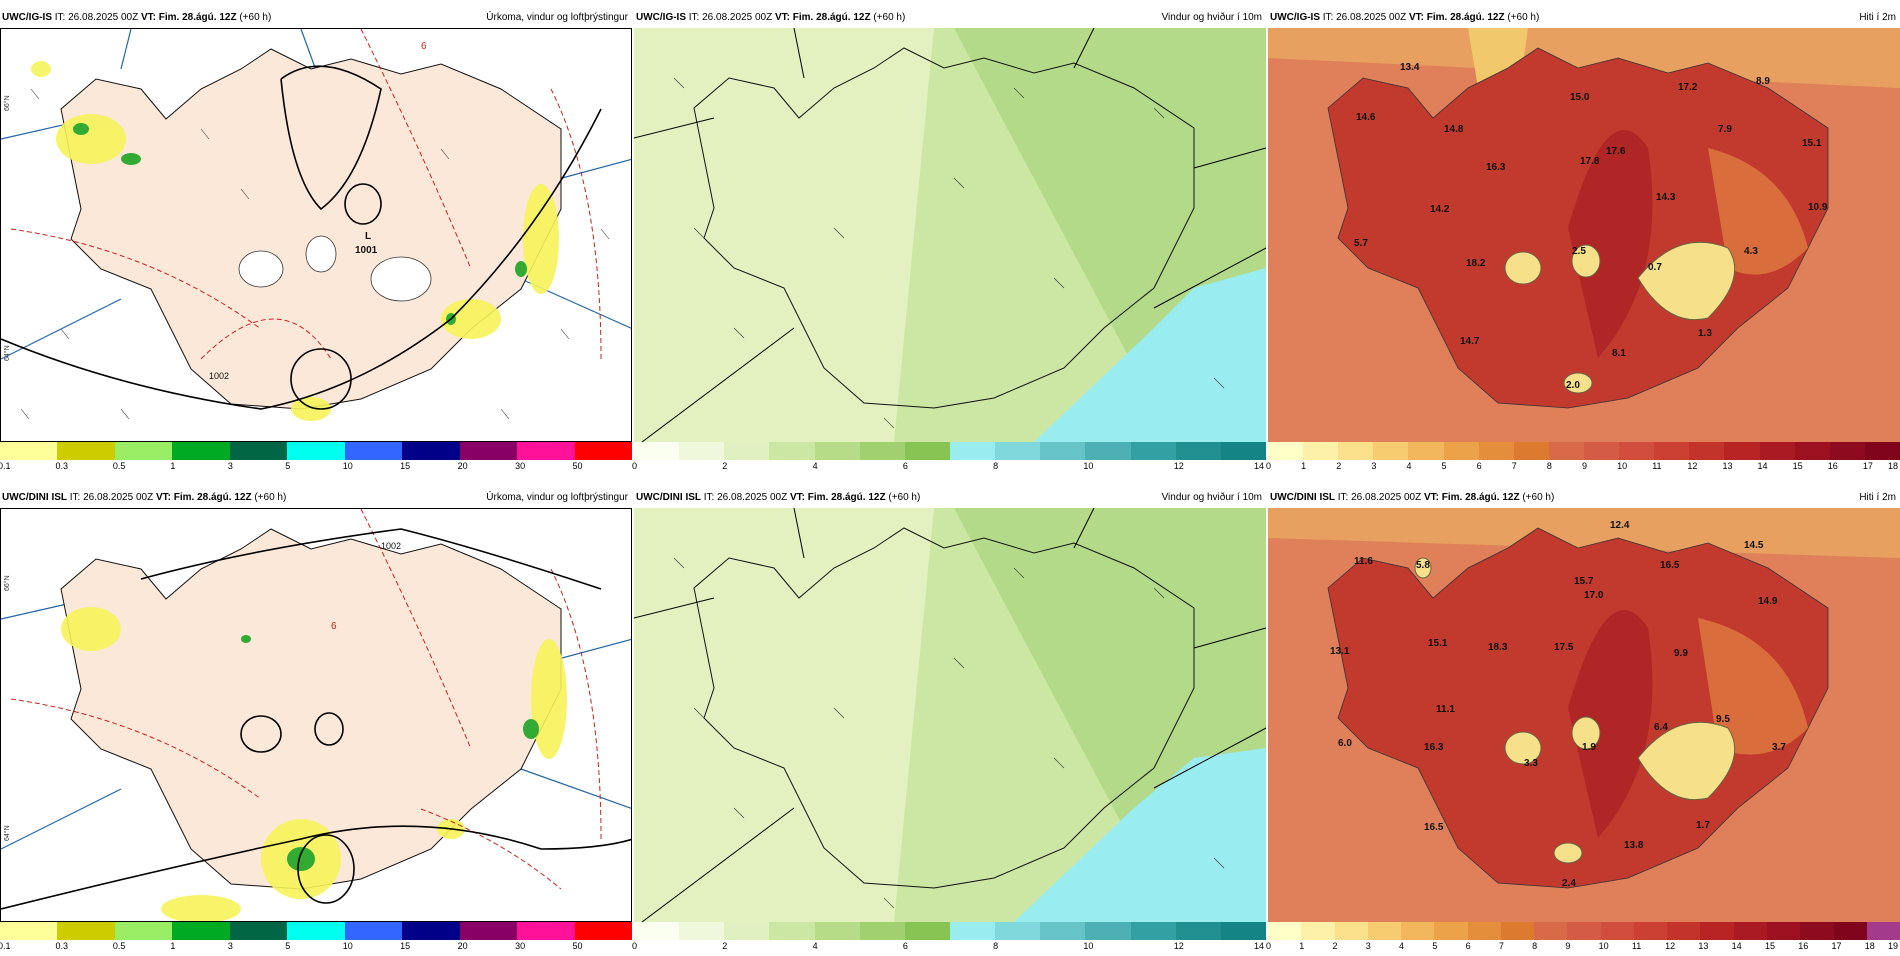  I want to click on colorbar-tick: 12, so click(1670, 946).